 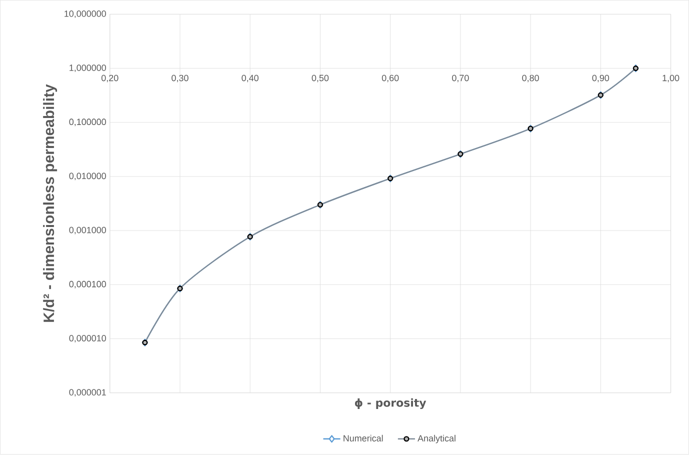 What do you see at coordinates (390, 404) in the screenshot?
I see `x-axis-title: ϕ - porosity` at bounding box center [390, 404].